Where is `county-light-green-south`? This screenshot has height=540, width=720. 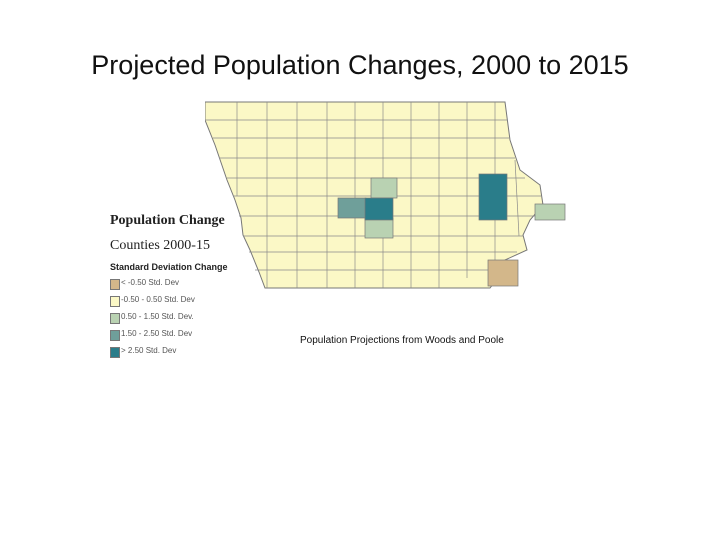
county-light-green-south is located at coordinates (379, 228).